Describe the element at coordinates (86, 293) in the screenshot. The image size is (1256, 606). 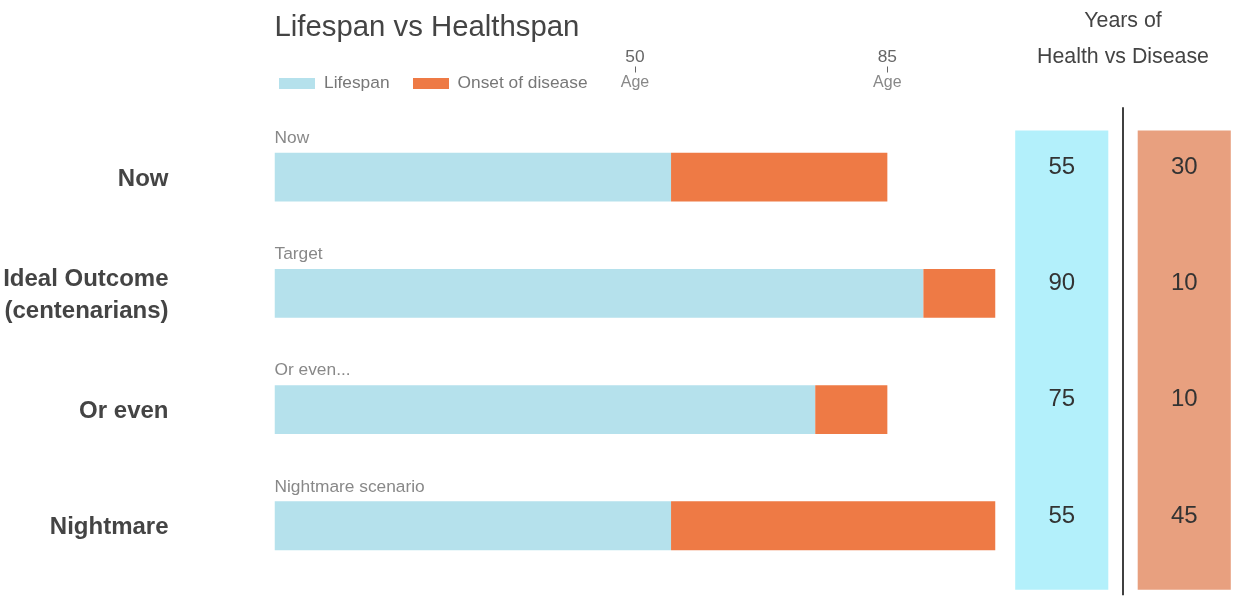
I see `y-tick-label: Ideal Outcome (centenarians)` at that location.